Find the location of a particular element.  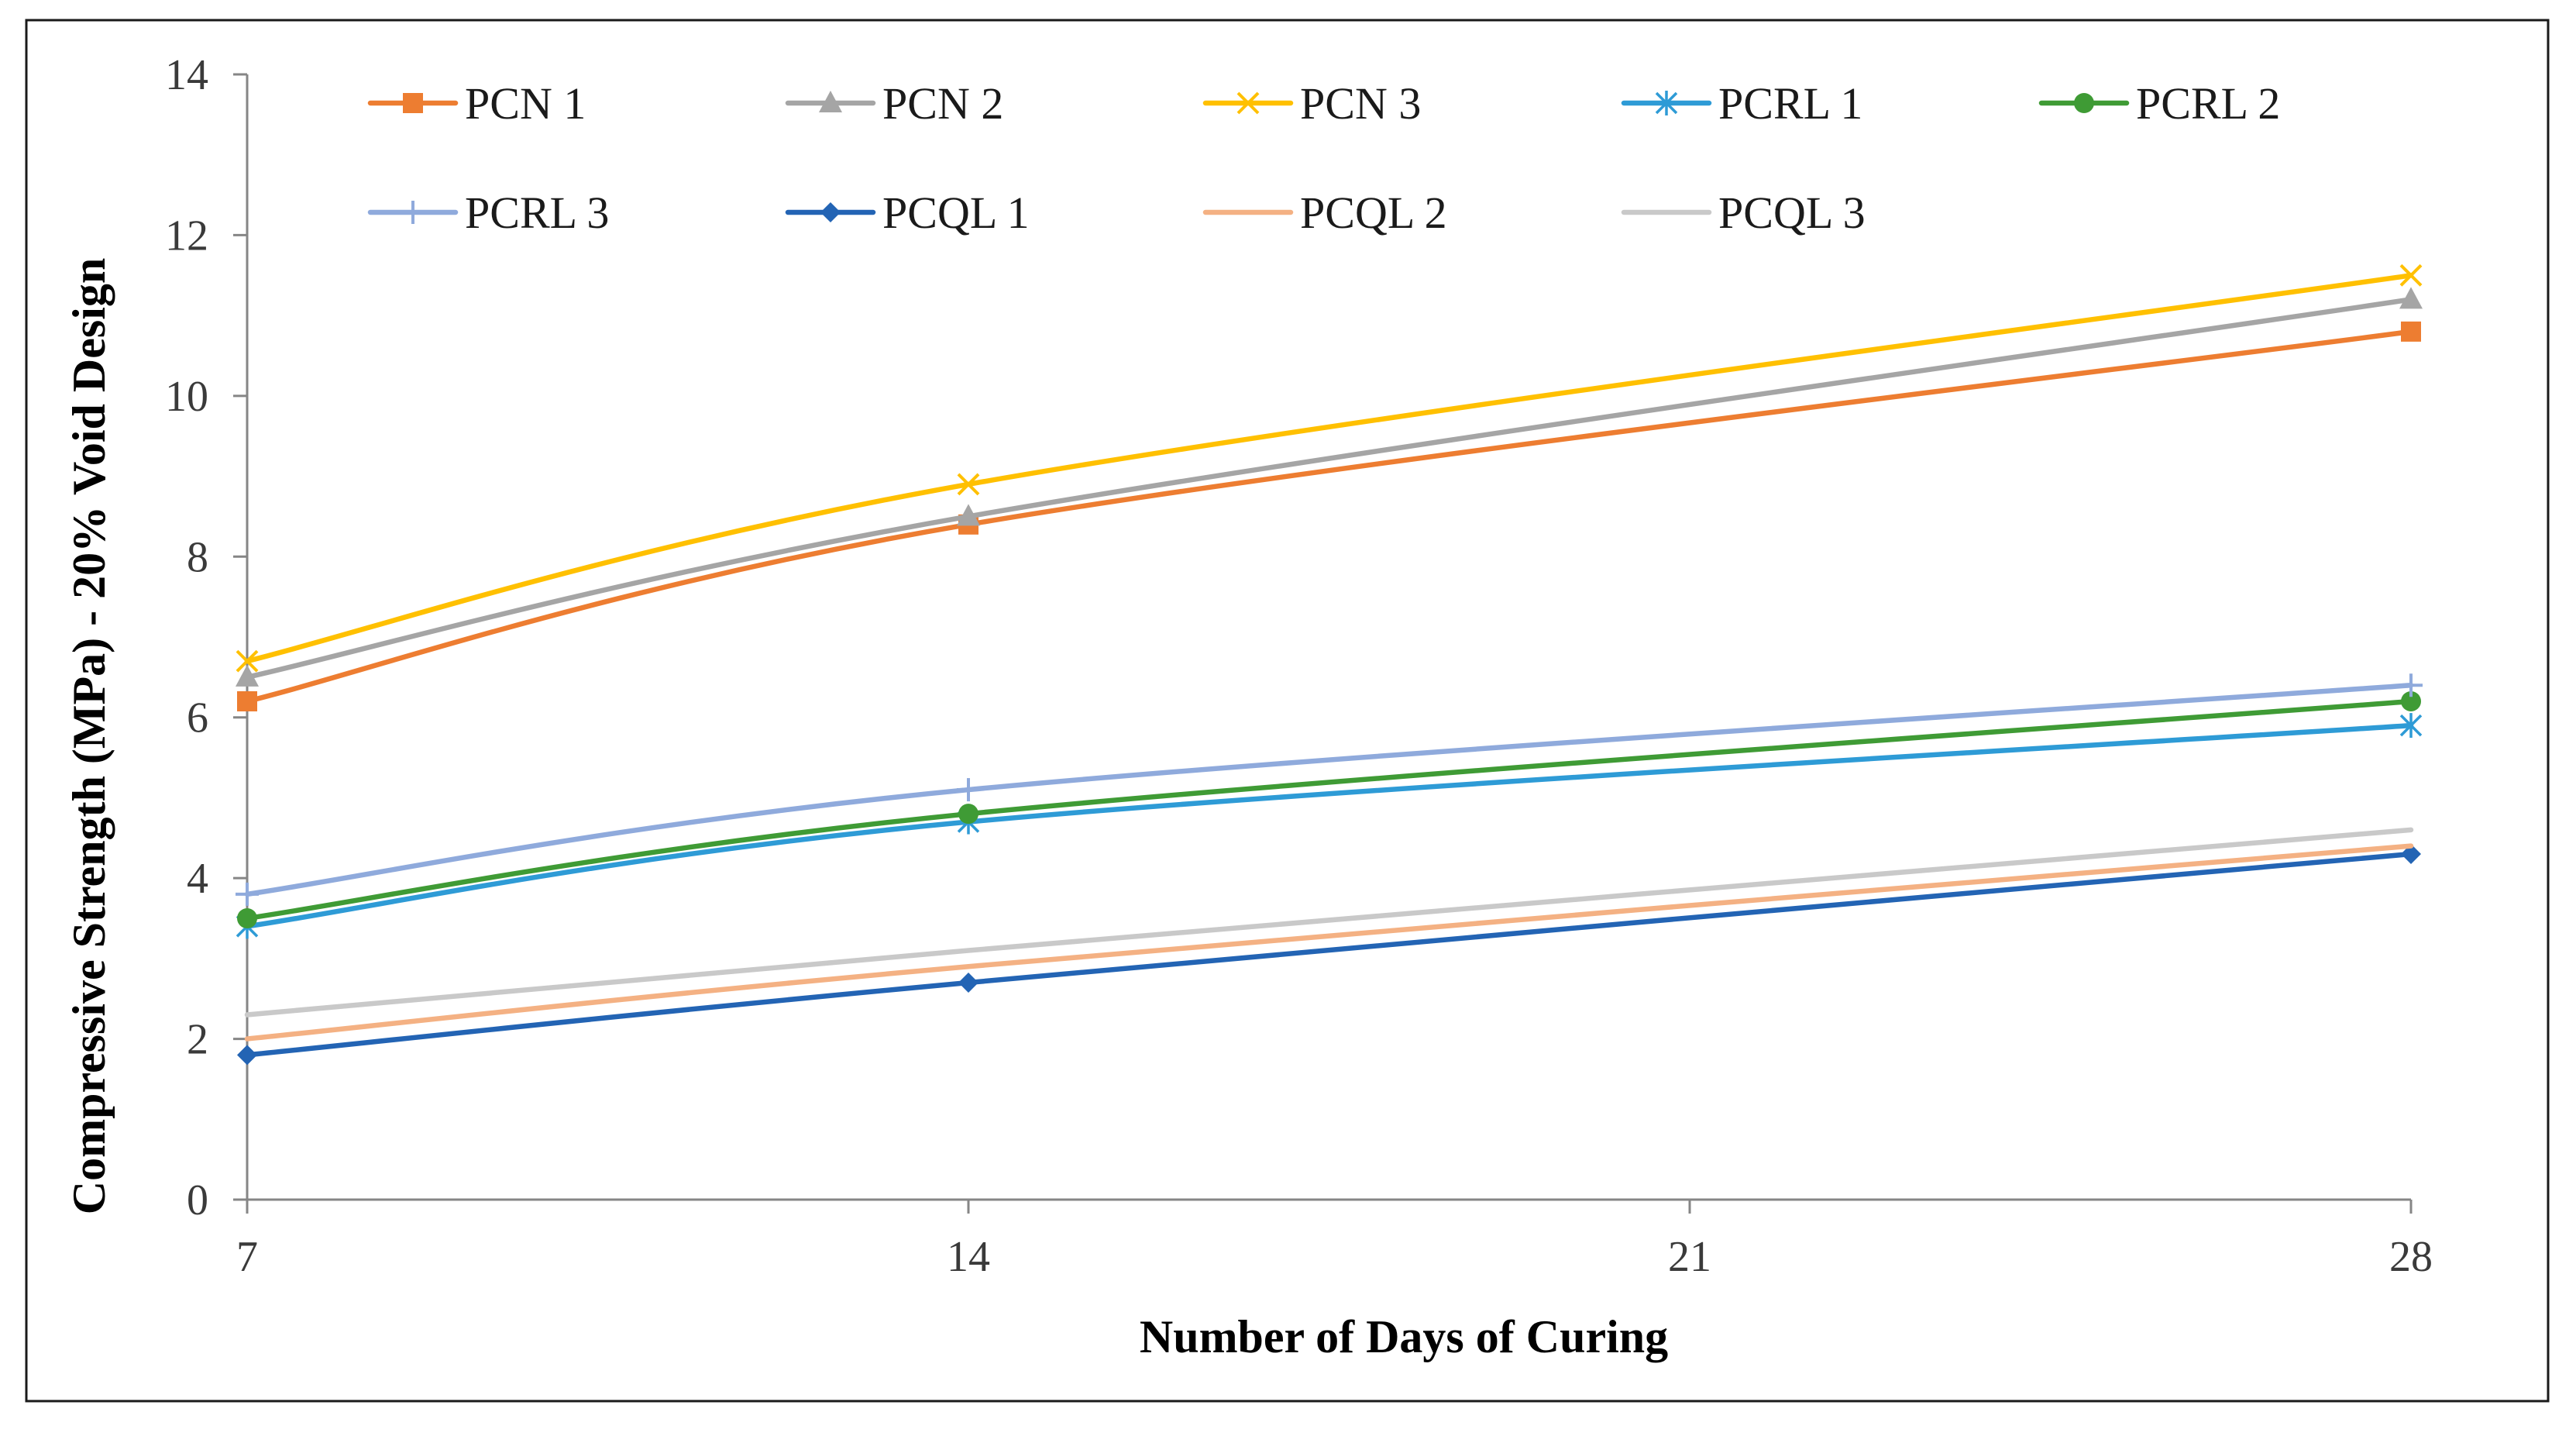

legend-item: PCN 2 is located at coordinates (894, 104).